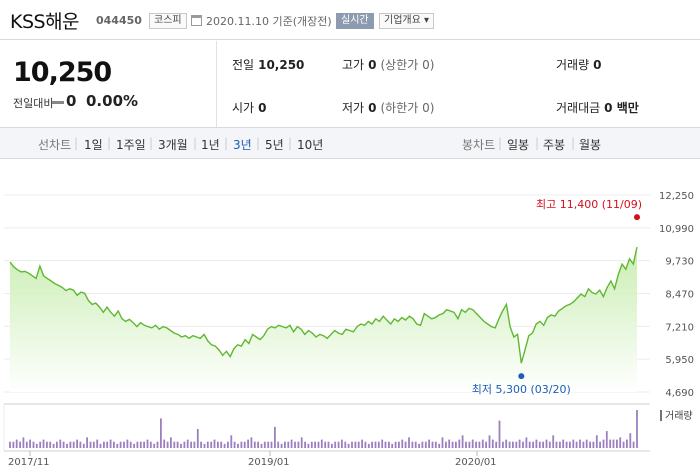  What do you see at coordinates (355, 21) in the screenshot?
I see `realtime-button: 실시간` at bounding box center [355, 21].